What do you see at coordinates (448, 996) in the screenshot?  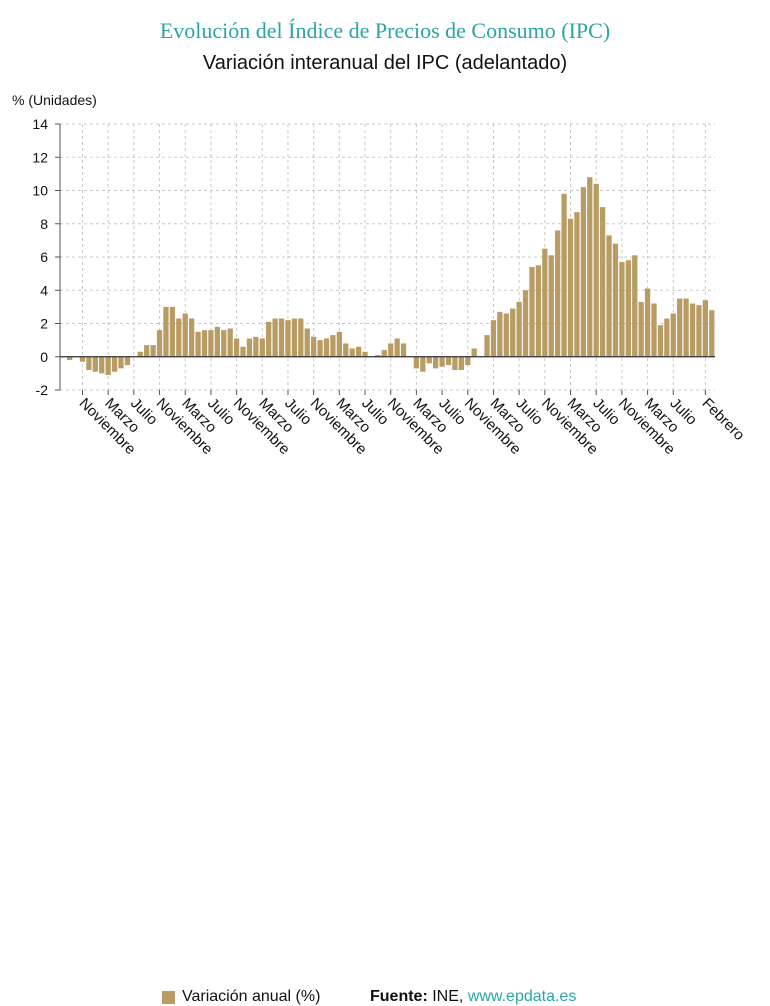 I see `source-name: INE,` at bounding box center [448, 996].